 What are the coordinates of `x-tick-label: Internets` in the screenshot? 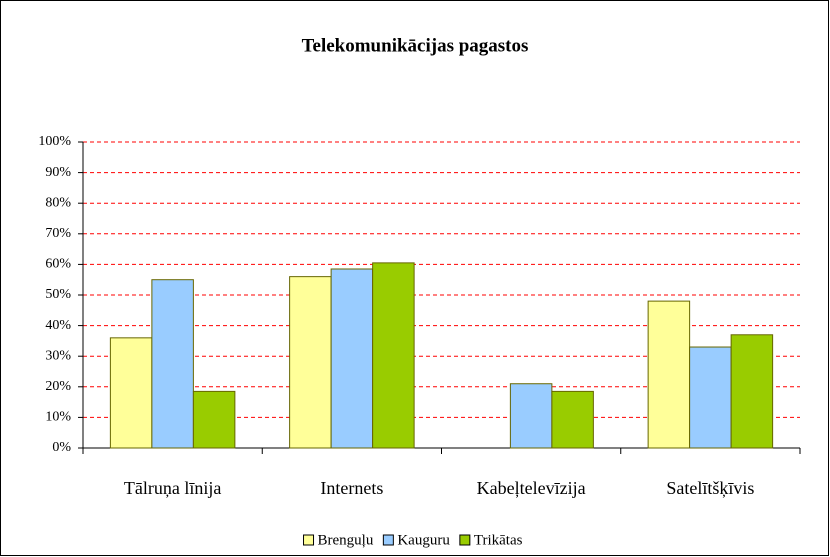 It's located at (351, 488).